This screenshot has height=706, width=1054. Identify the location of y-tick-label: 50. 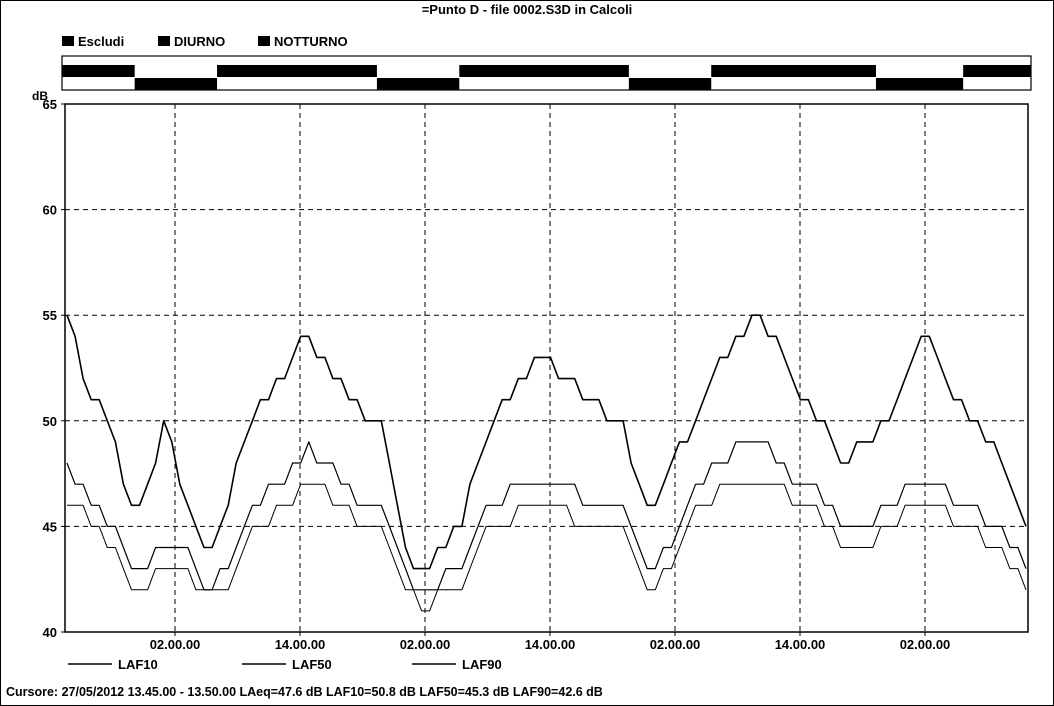
(50, 421).